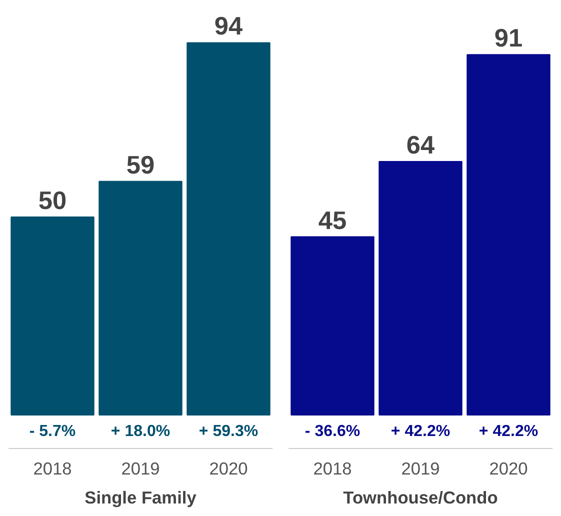  What do you see at coordinates (332, 220) in the screenshot?
I see `data-label: 45` at bounding box center [332, 220].